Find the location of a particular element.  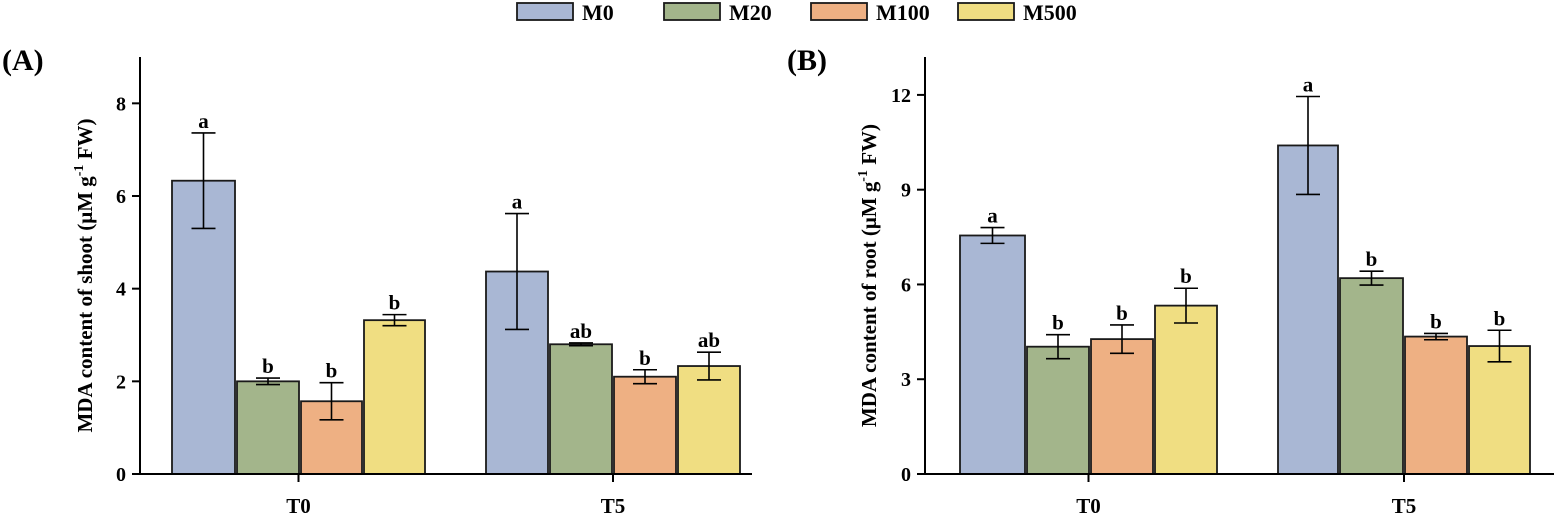

panel-label: (A) is located at coordinates (23, 60).